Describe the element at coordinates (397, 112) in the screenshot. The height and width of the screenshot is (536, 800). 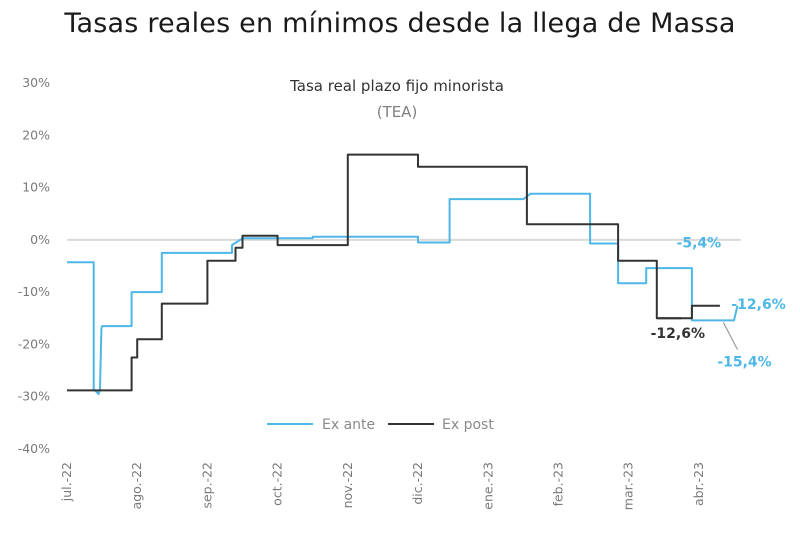
I see `chart-subtitle: (TEA)` at that location.